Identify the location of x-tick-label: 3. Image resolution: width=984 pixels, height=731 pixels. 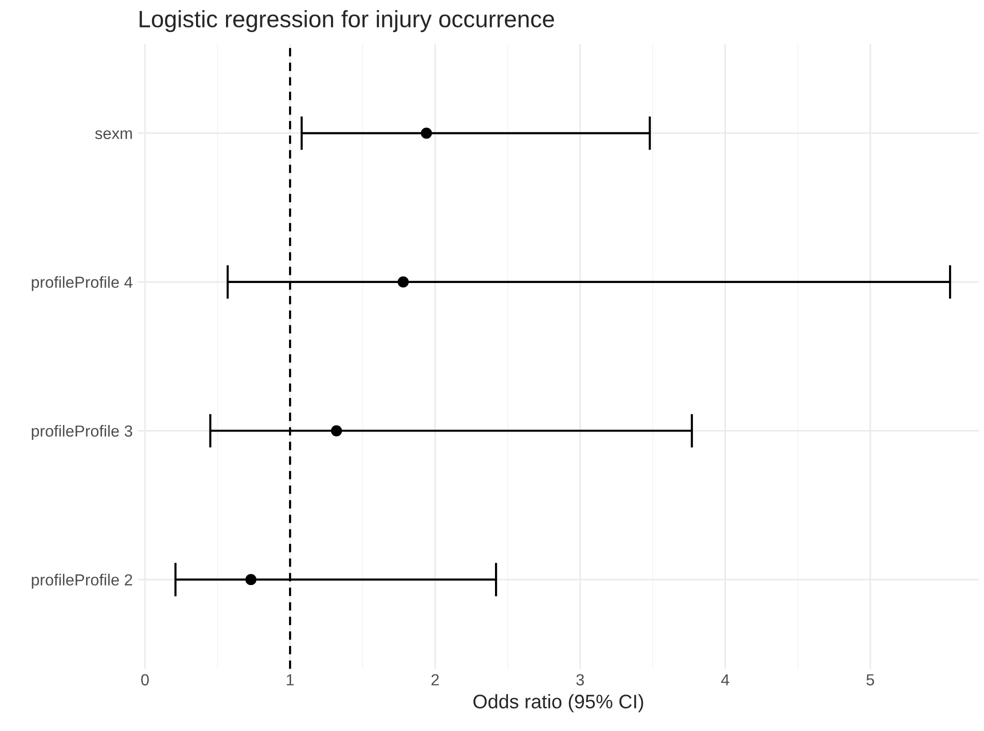
(580, 680).